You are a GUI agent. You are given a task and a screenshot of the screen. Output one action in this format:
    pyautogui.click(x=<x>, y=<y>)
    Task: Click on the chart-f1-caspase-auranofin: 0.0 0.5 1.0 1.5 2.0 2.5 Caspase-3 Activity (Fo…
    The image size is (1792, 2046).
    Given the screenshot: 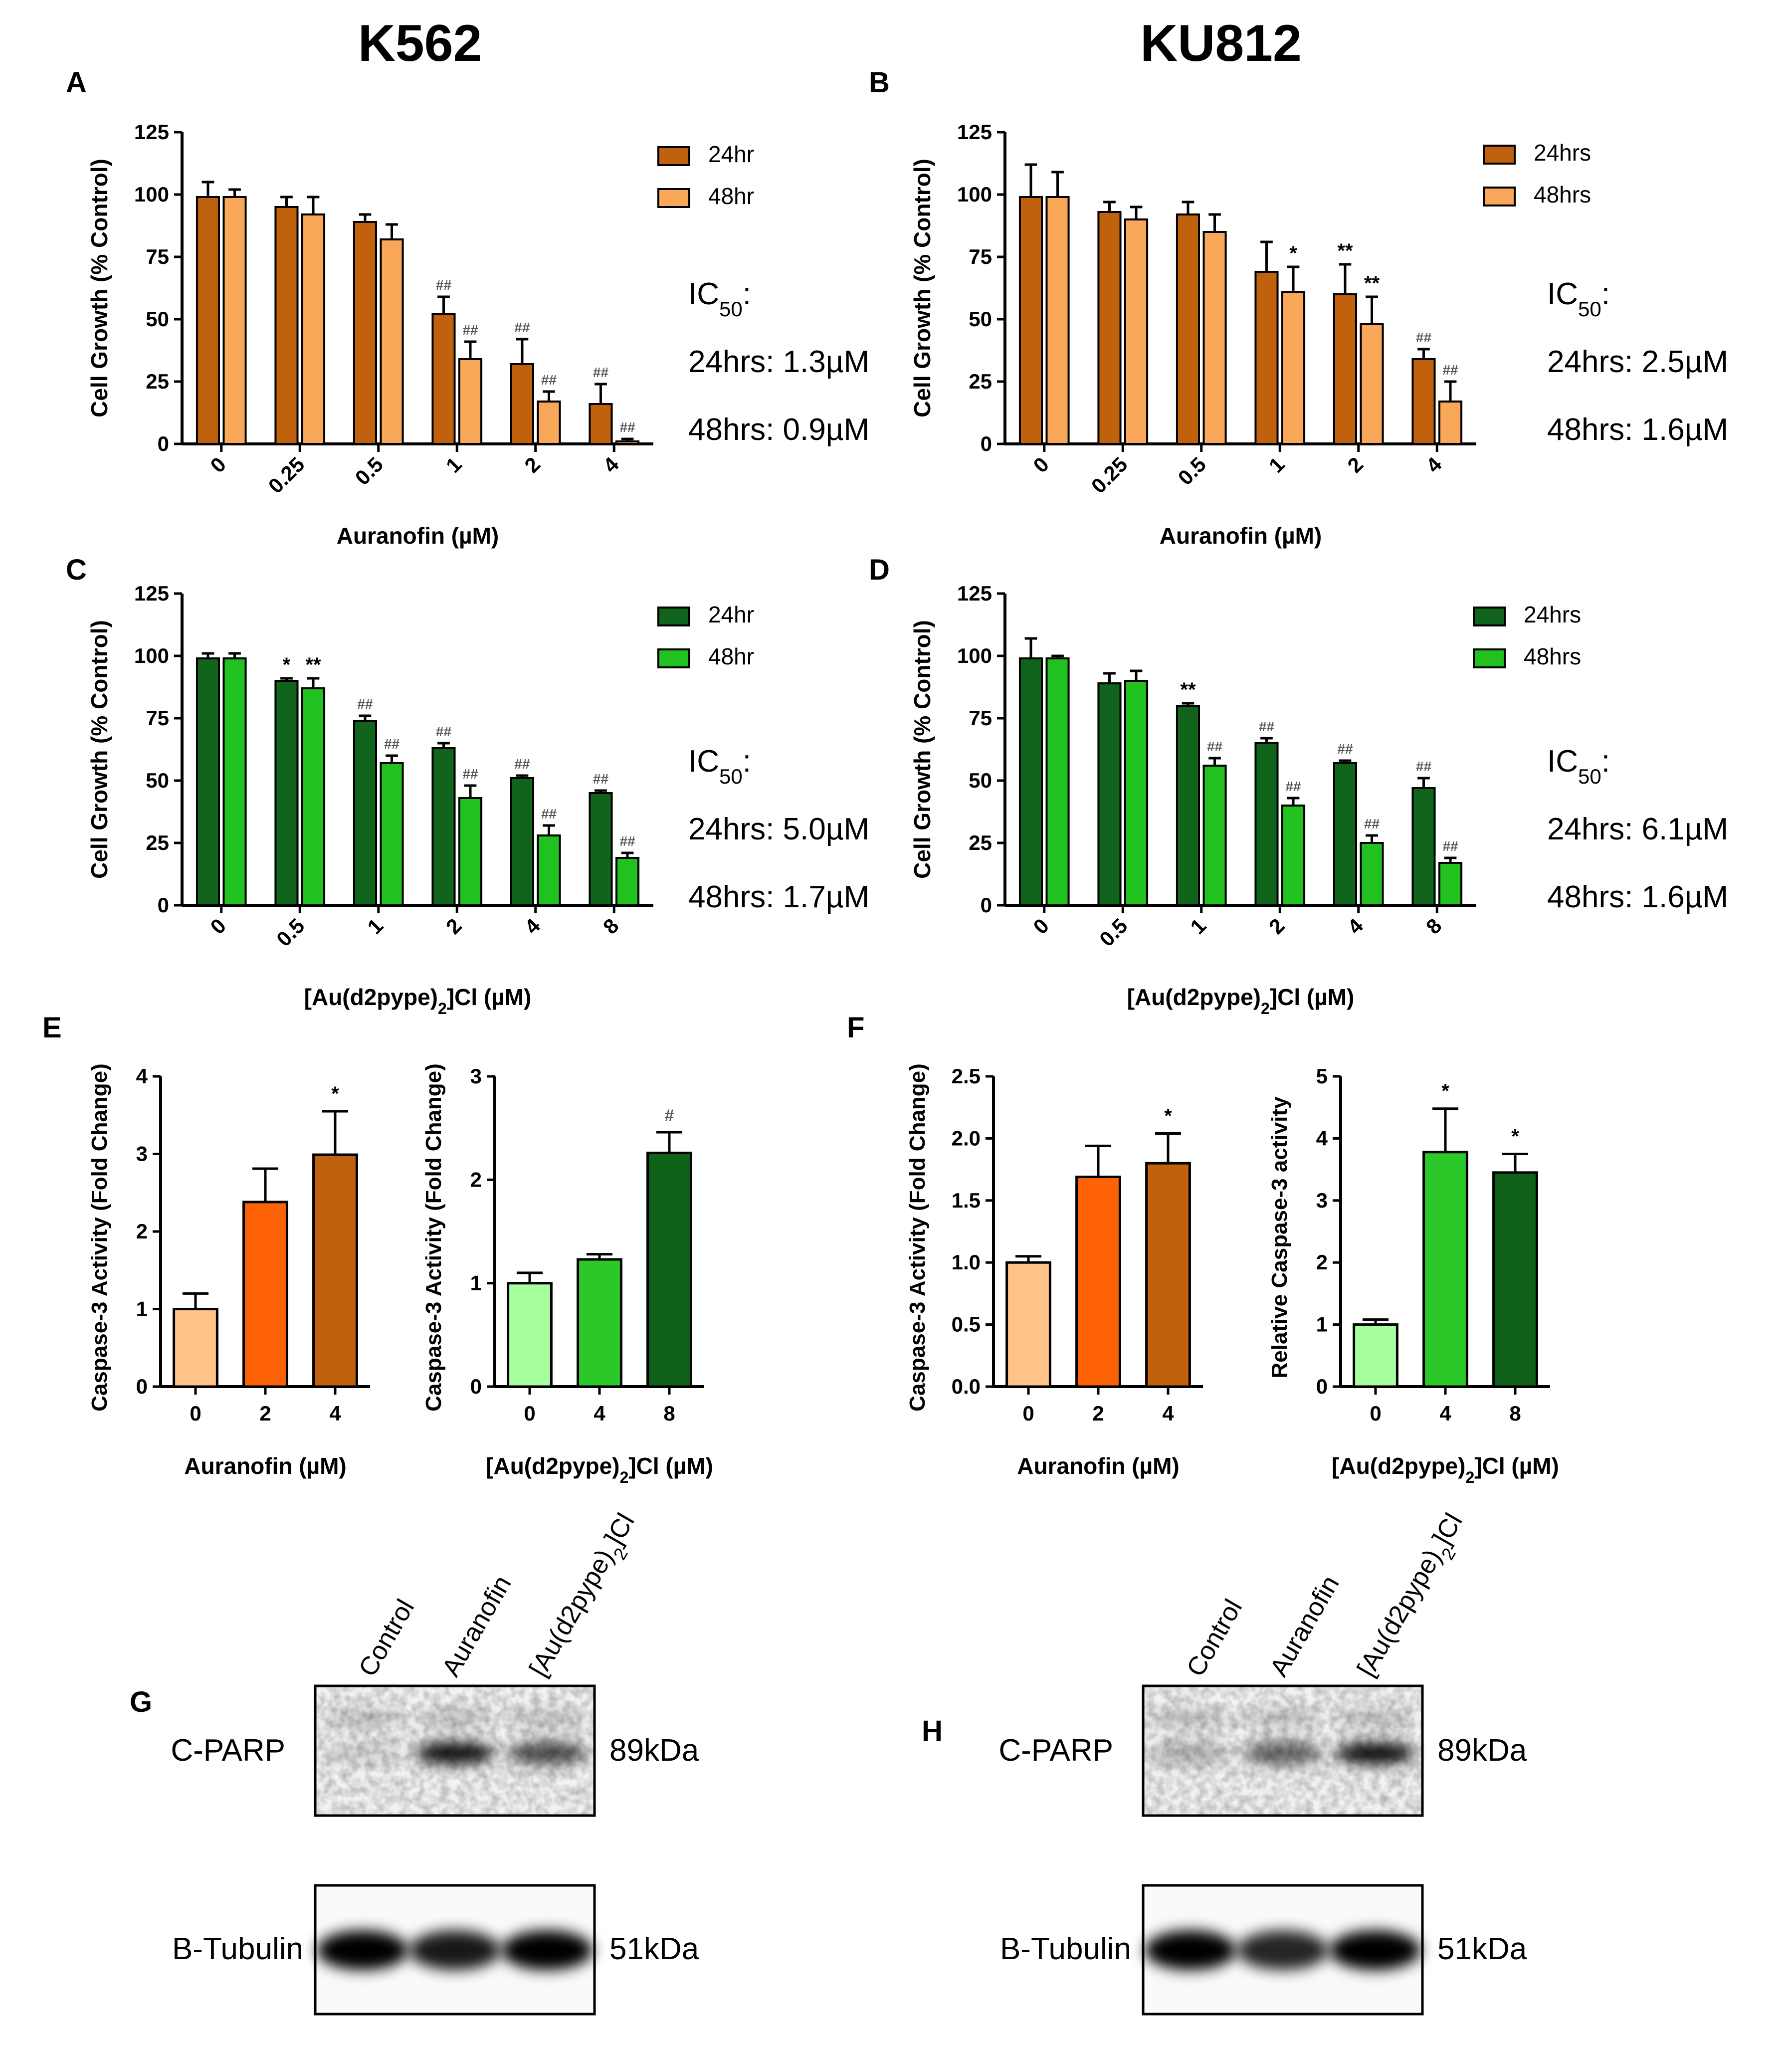 What is the action you would take?
    pyautogui.click(x=1054, y=1271)
    